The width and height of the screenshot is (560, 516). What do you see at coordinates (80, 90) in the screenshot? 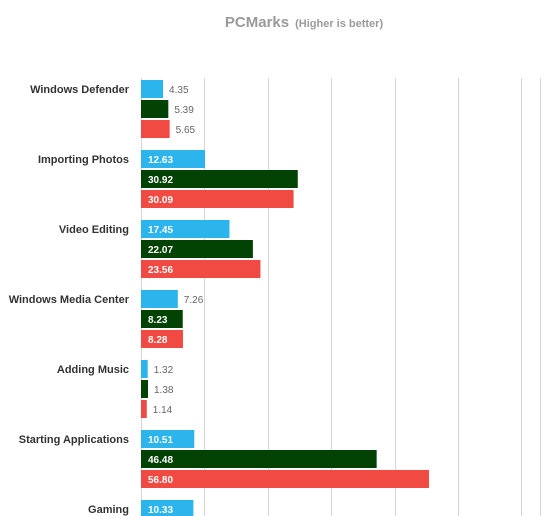
I see `category-label: Windows Defender` at bounding box center [80, 90].